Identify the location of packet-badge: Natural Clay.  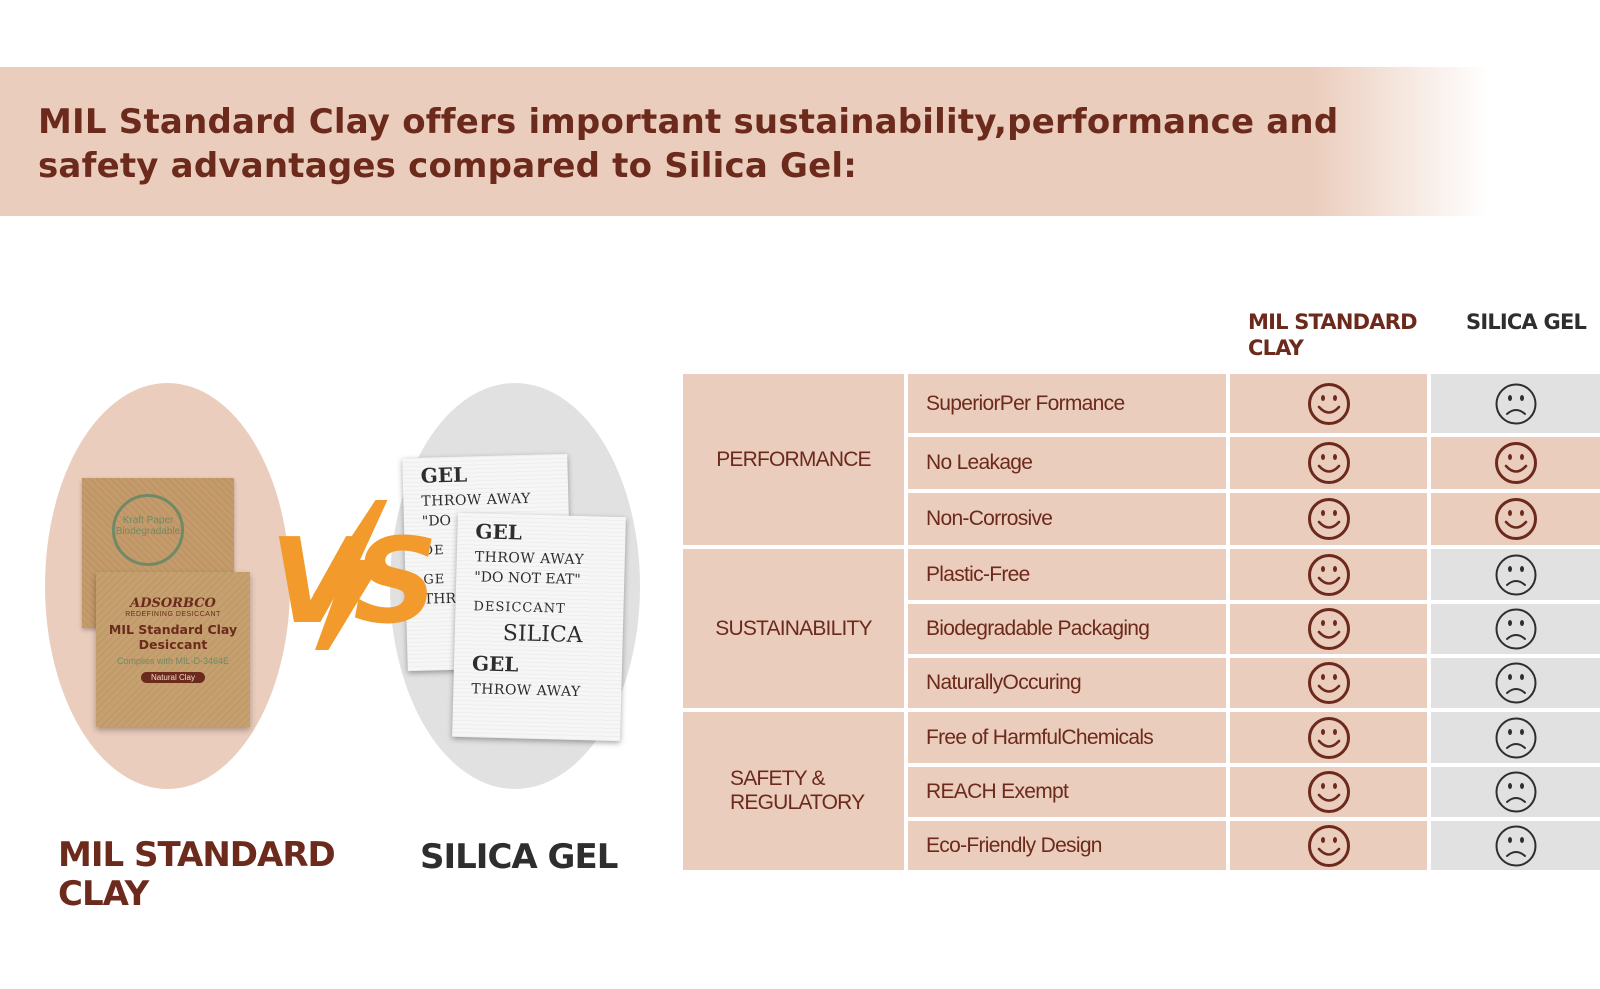
(172, 677).